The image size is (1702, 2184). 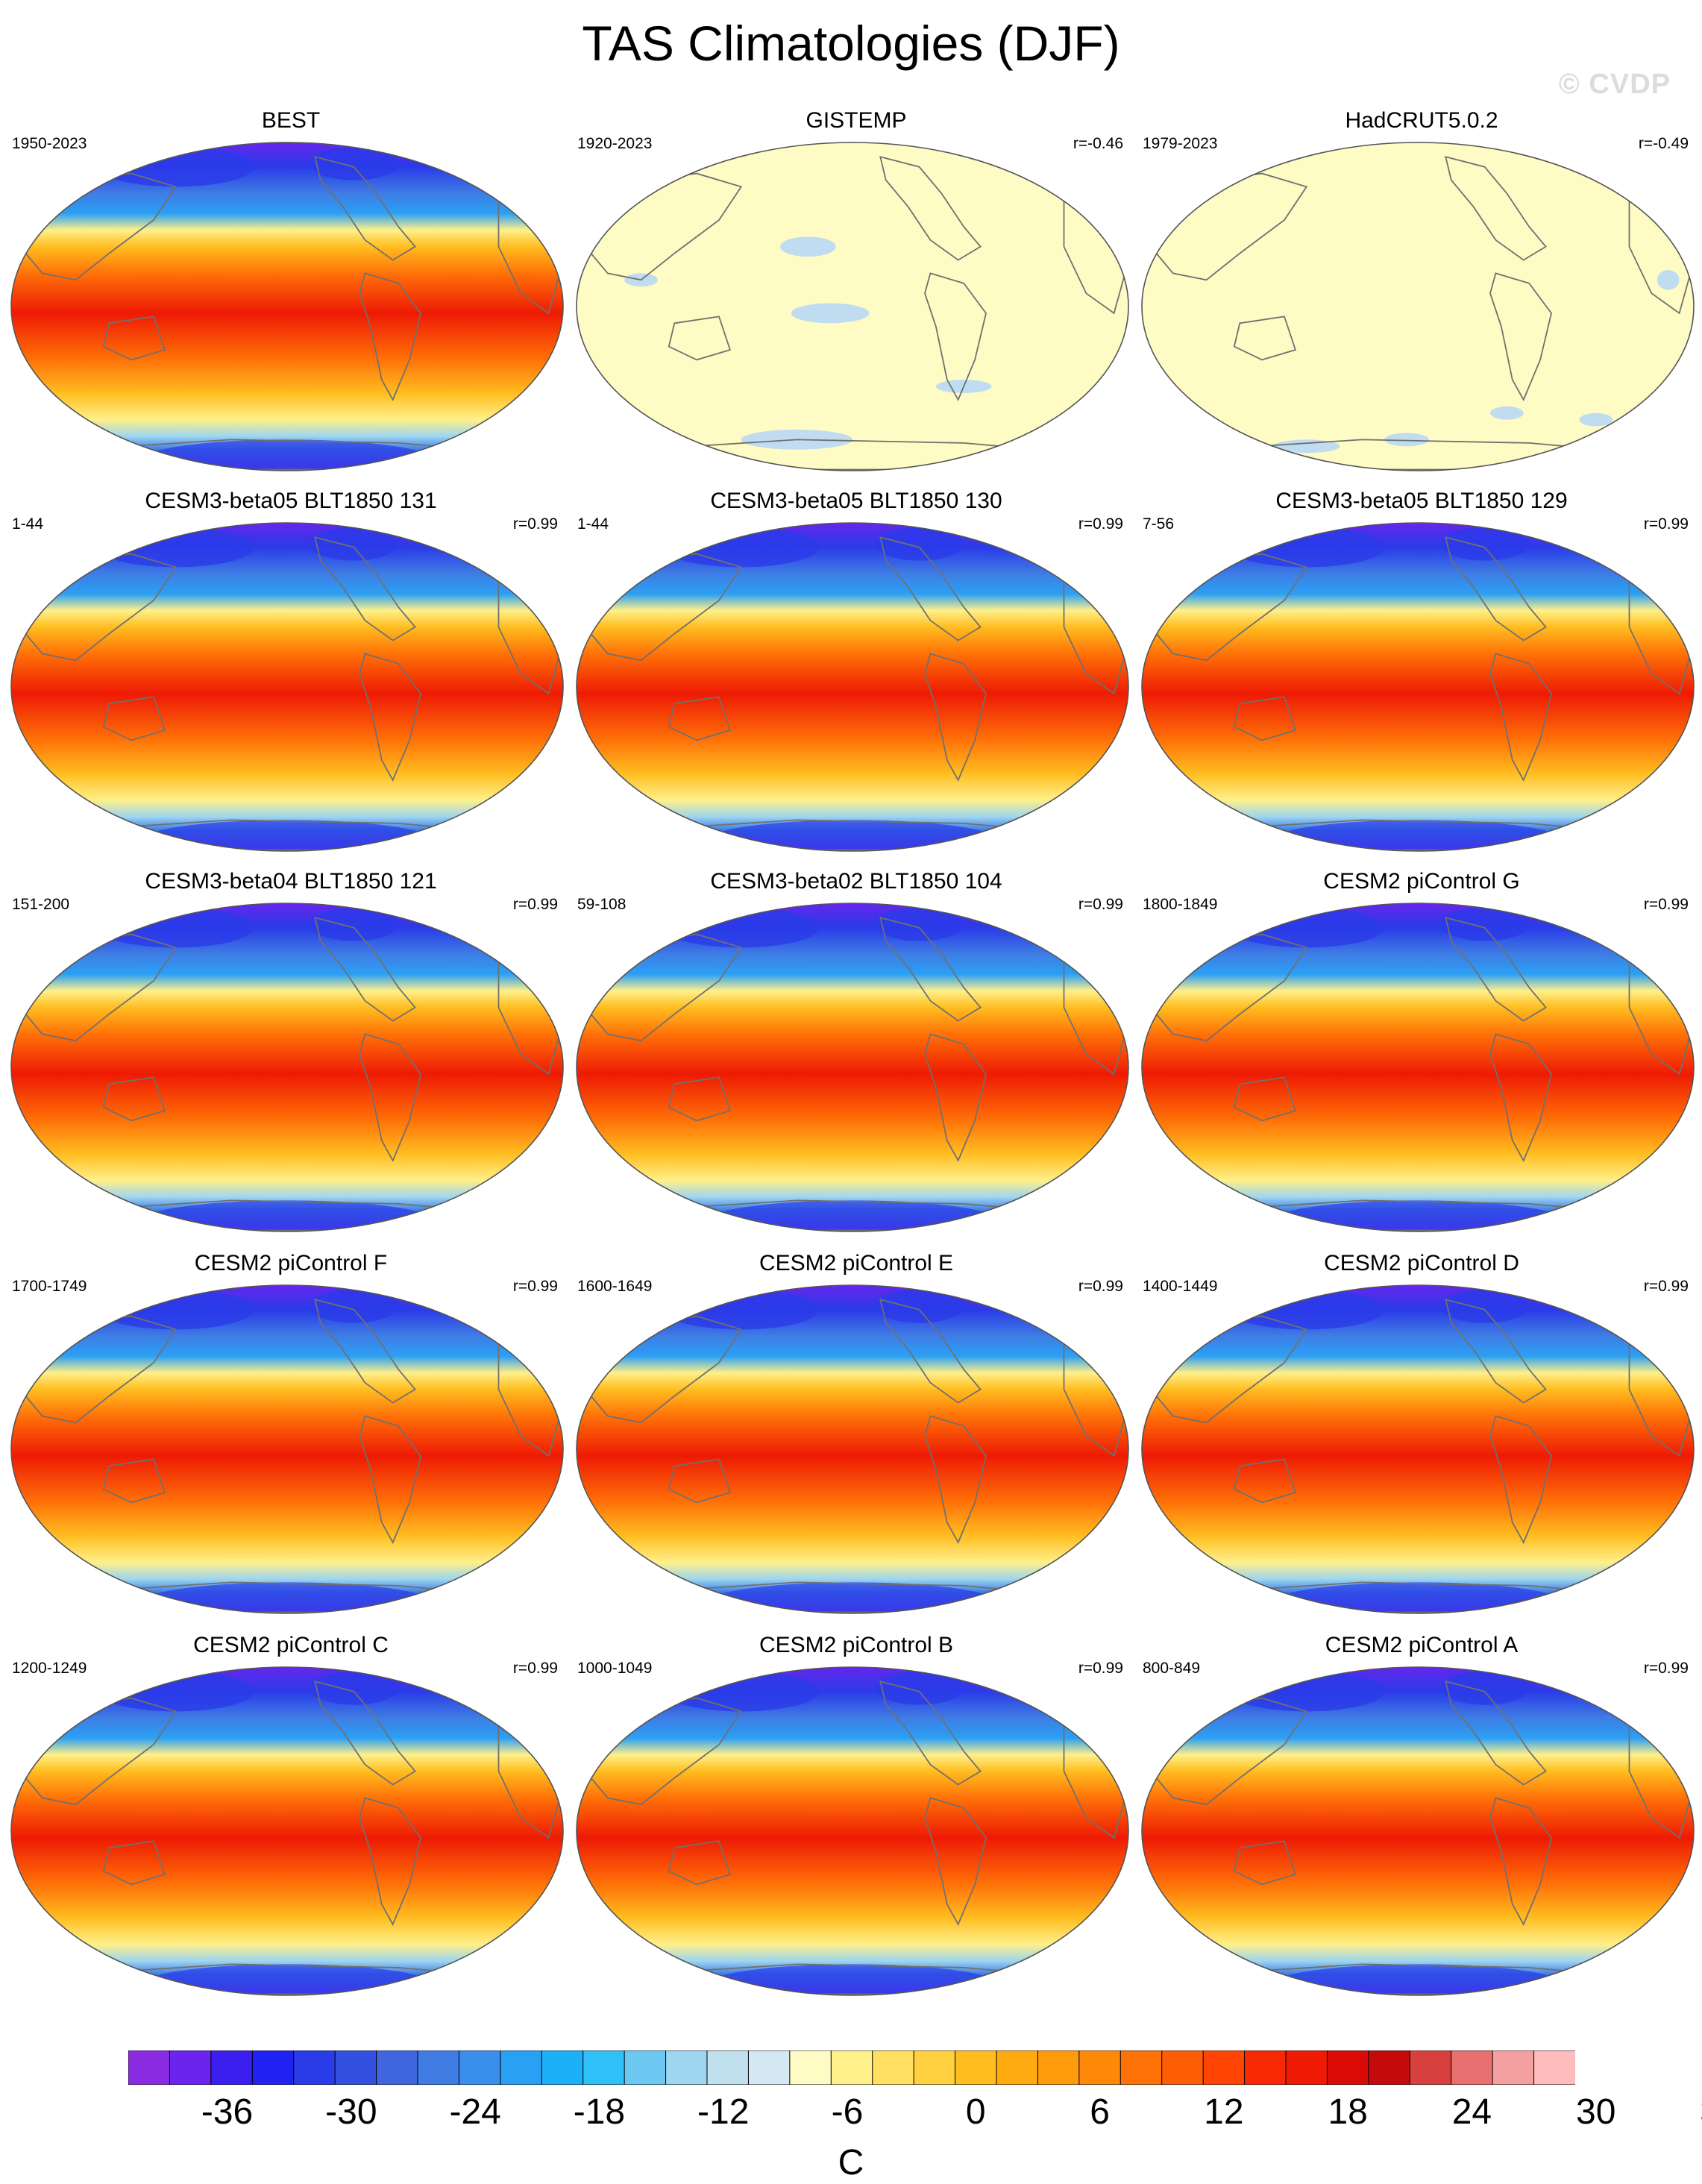 What do you see at coordinates (1421, 120) in the screenshot?
I see `panel-title: HadCRUT5.0.2` at bounding box center [1421, 120].